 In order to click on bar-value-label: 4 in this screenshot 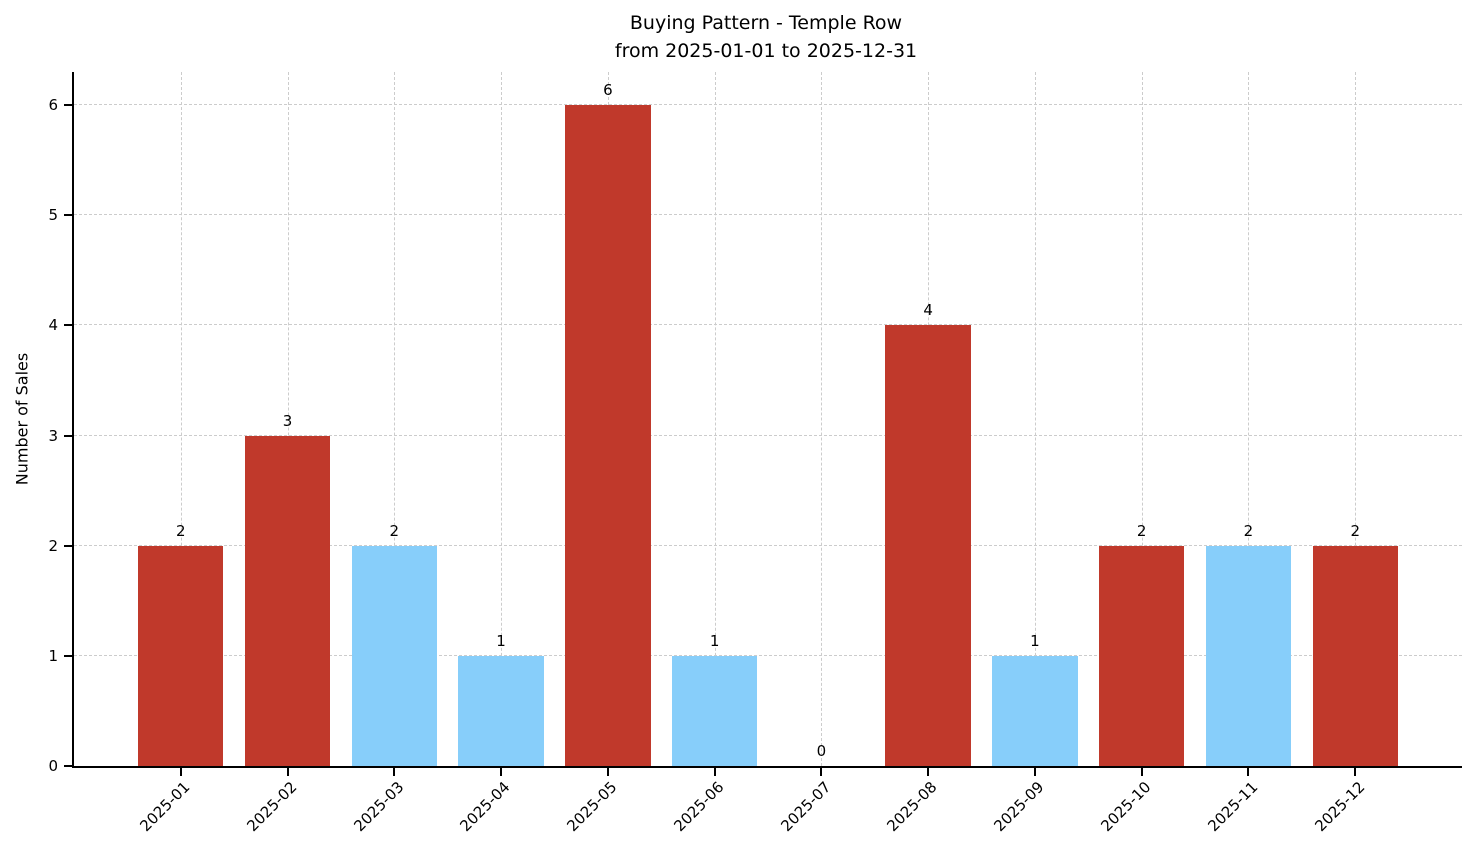, I will do `click(928, 310)`.